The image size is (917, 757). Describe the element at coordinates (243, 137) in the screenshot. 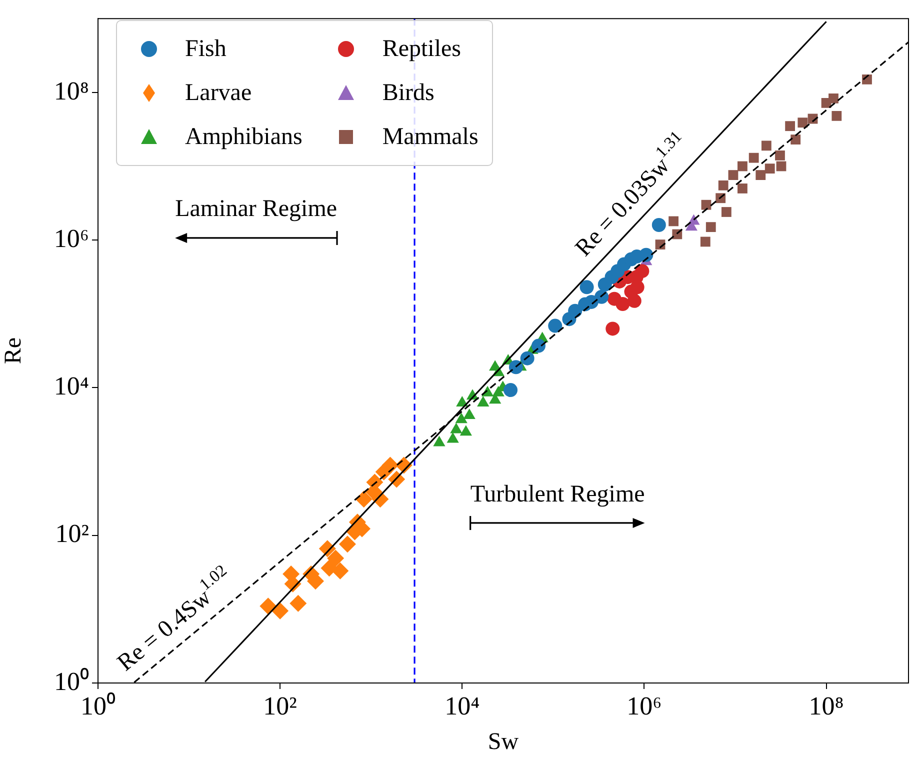

I see `legend-label: Amphibians` at that location.